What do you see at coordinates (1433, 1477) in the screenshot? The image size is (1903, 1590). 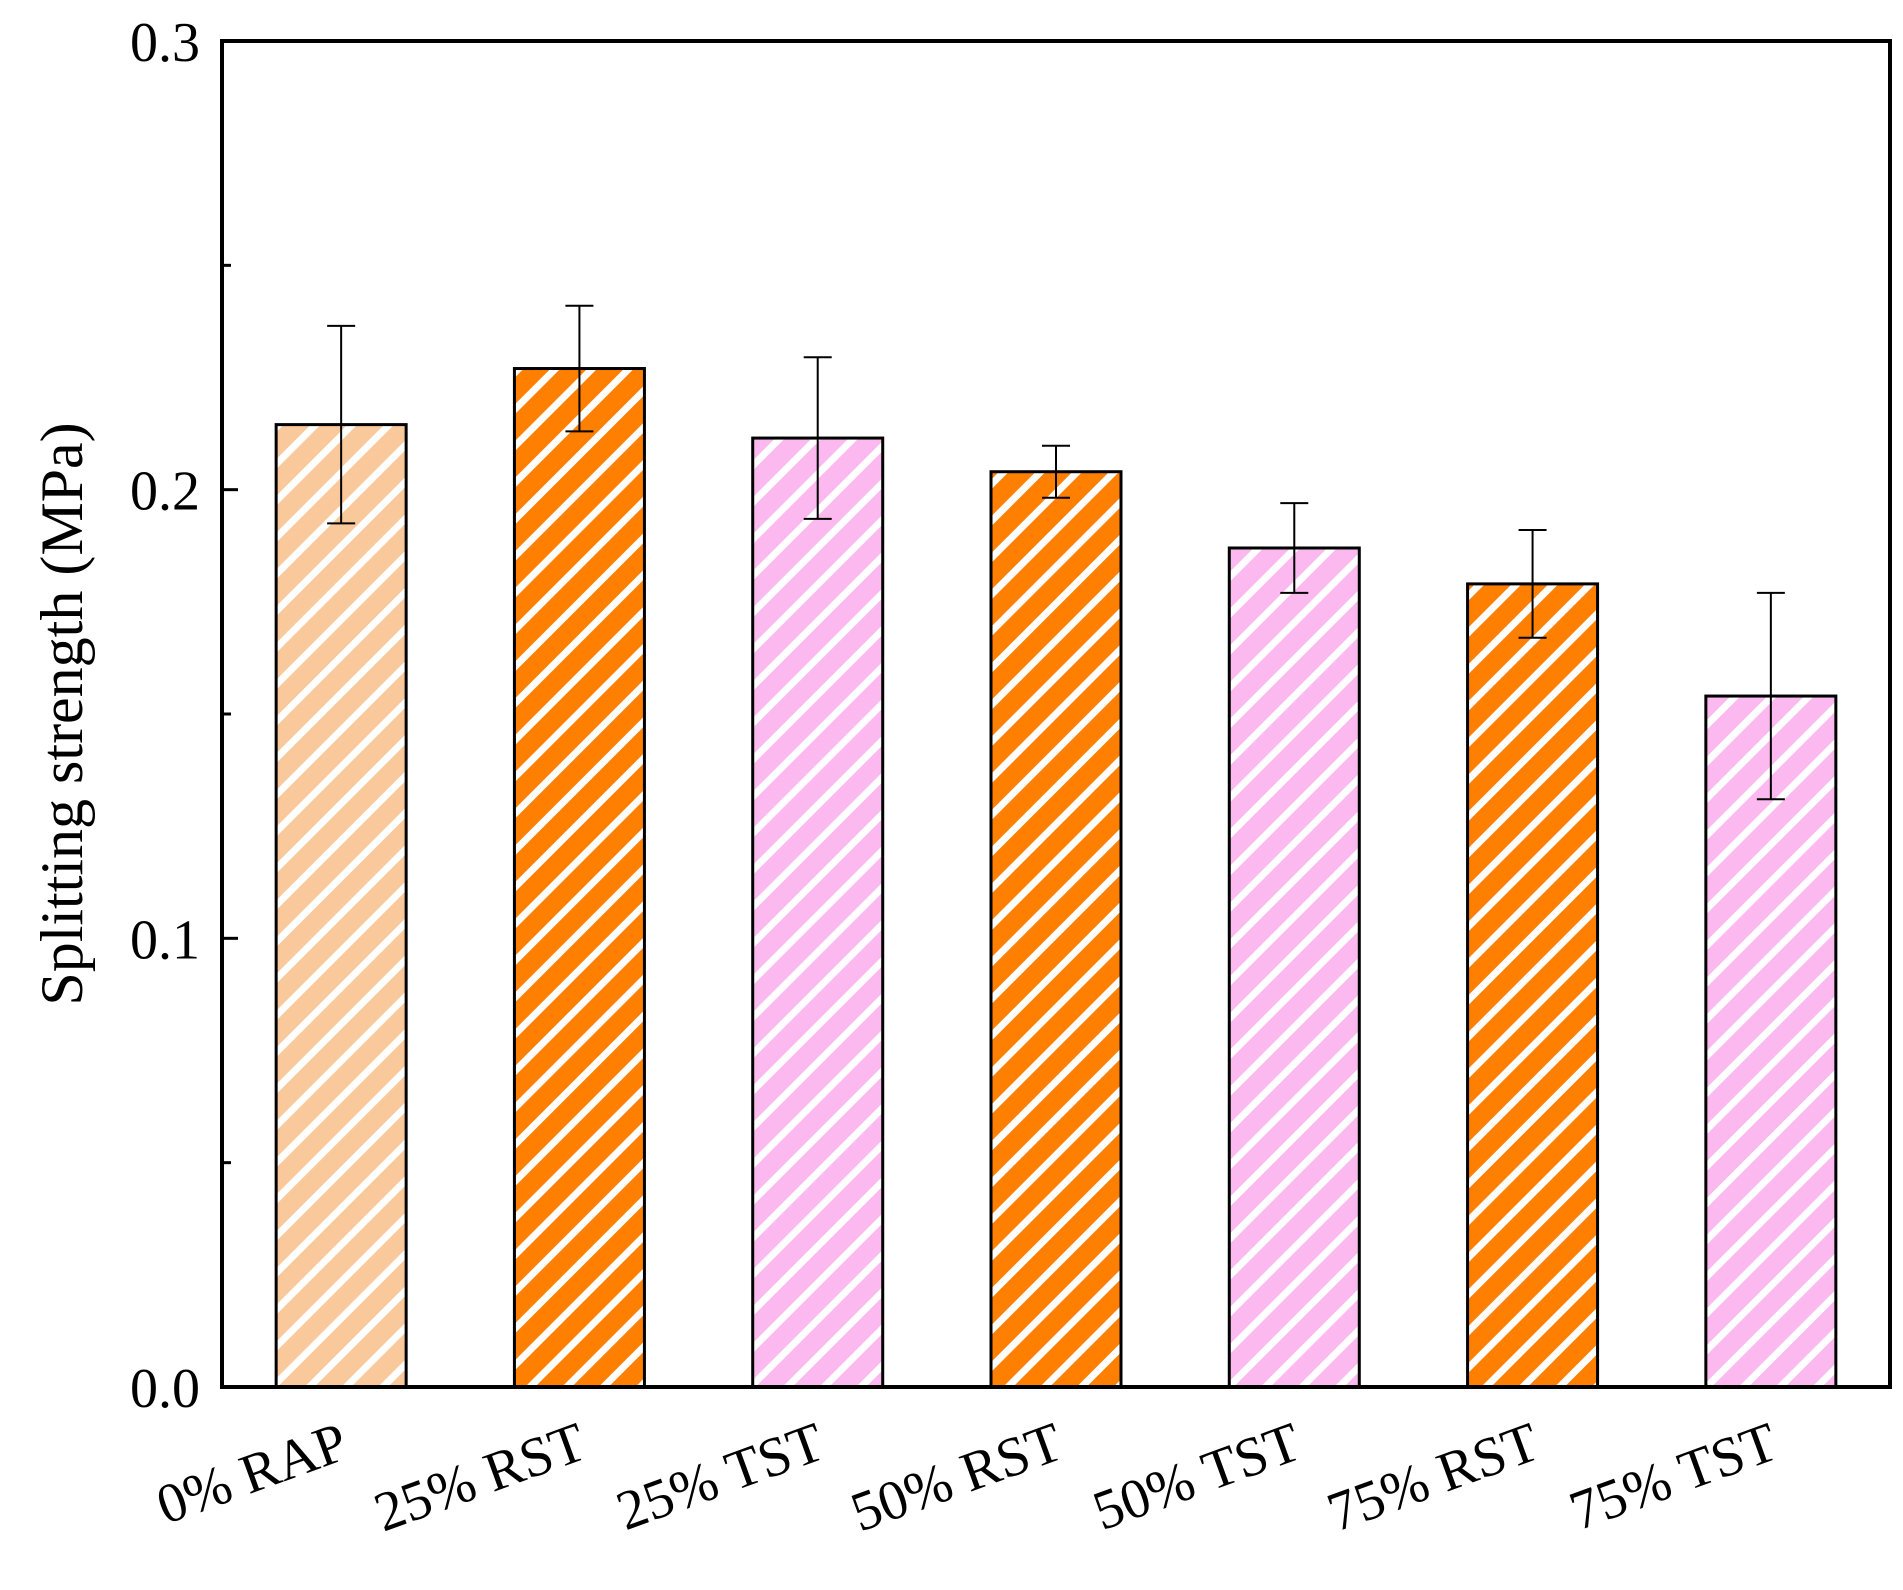 I see `x-tick-label-6: 75% RST` at bounding box center [1433, 1477].